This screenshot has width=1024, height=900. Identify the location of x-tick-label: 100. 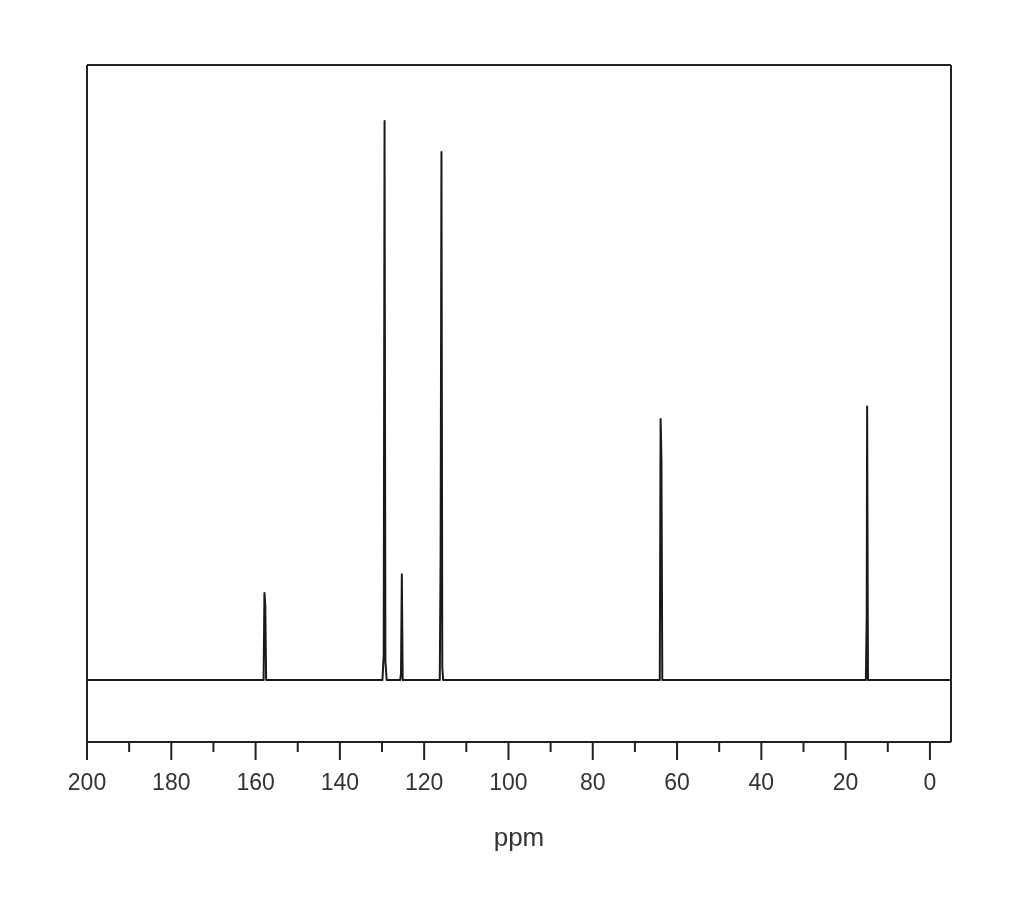
(508, 782).